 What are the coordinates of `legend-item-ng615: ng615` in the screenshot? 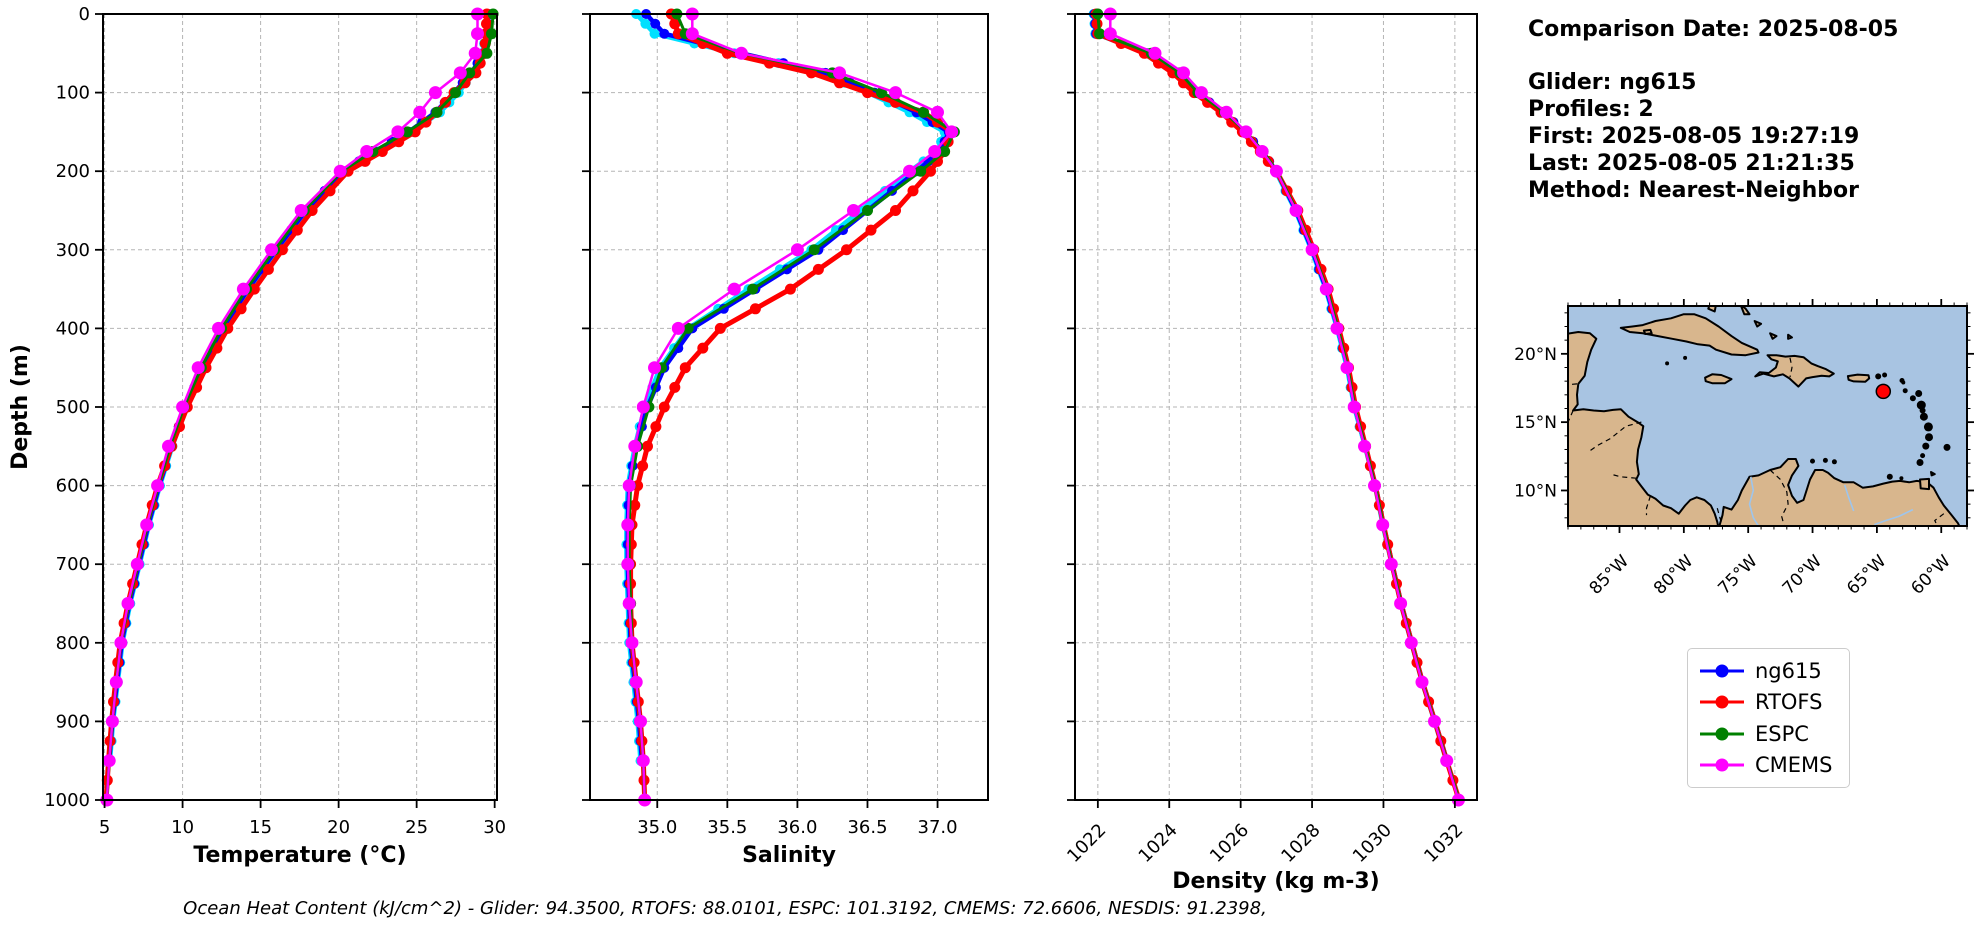 It's located at (1768, 671).